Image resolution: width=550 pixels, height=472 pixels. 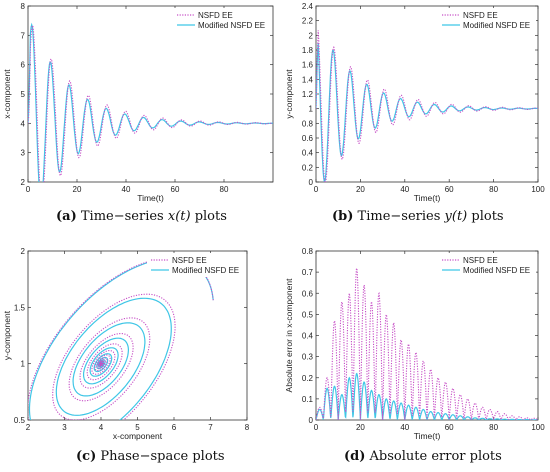 What do you see at coordinates (308, 50) in the screenshot?
I see `y-tick-label: 1.8` at bounding box center [308, 50].